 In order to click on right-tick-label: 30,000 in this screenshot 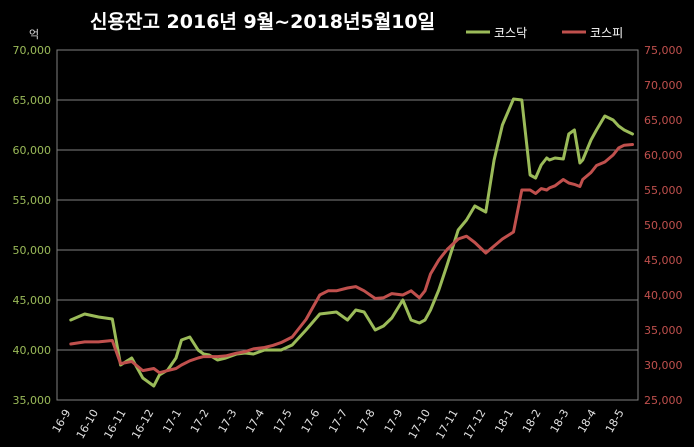, I will do `click(663, 365)`.